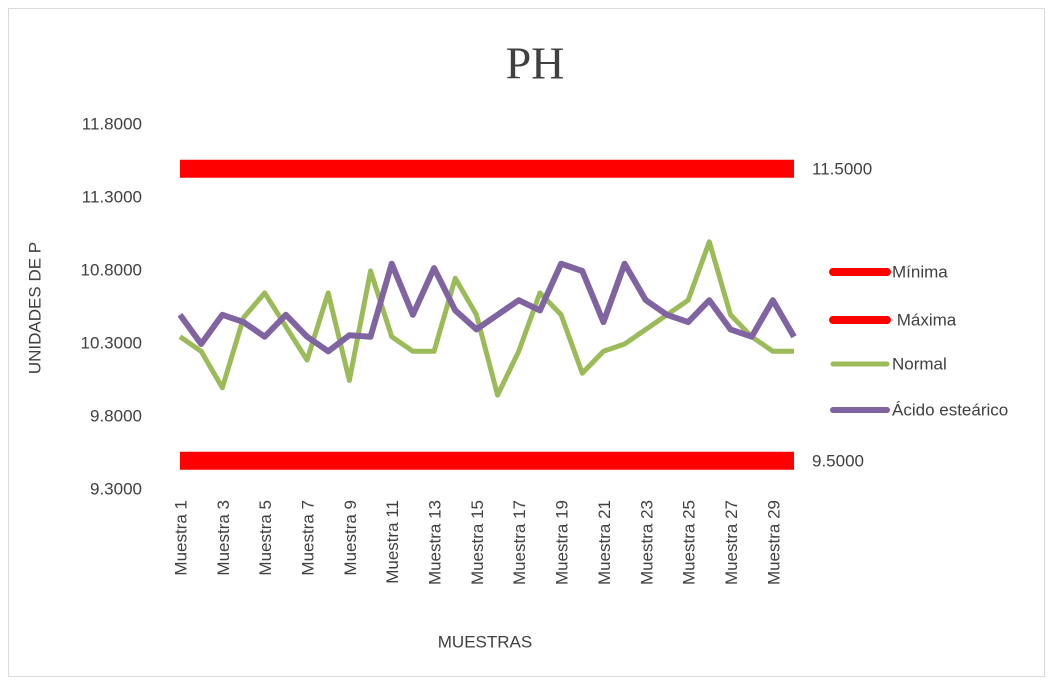 This screenshot has height=685, width=1053. I want to click on y-tick-label: 11.8000, so click(112, 123).